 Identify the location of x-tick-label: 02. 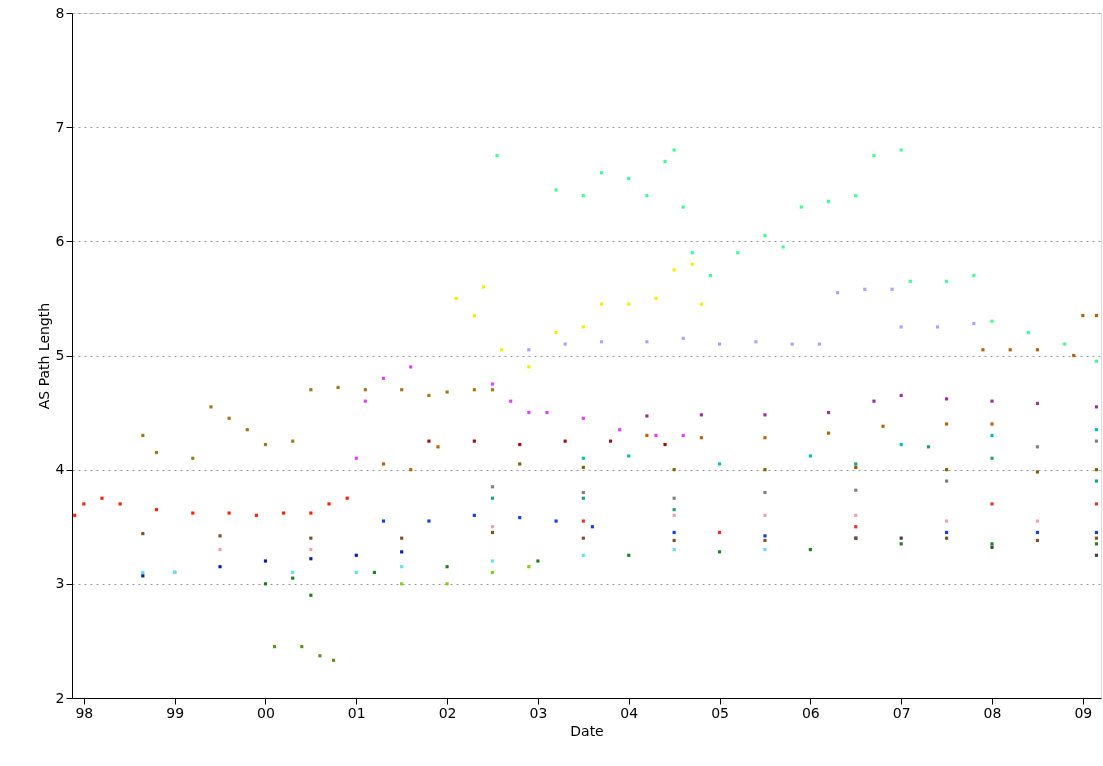
(447, 712).